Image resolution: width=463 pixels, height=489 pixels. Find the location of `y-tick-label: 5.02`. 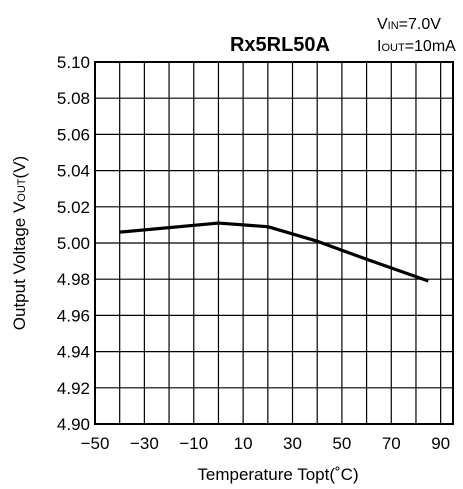

y-tick-label: 5.02 is located at coordinates (73, 207).